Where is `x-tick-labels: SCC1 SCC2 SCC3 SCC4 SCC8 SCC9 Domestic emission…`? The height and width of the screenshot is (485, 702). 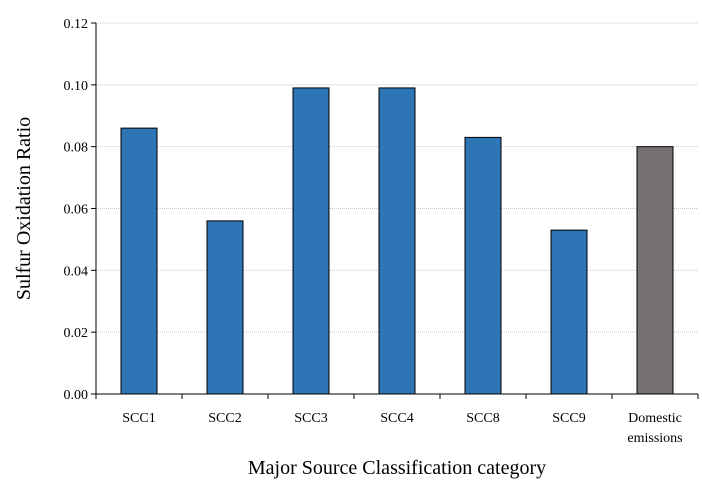 x-tick-labels: SCC1 SCC2 SCC3 SCC4 SCC8 SCC9 Domestic emission… is located at coordinates (402, 428).